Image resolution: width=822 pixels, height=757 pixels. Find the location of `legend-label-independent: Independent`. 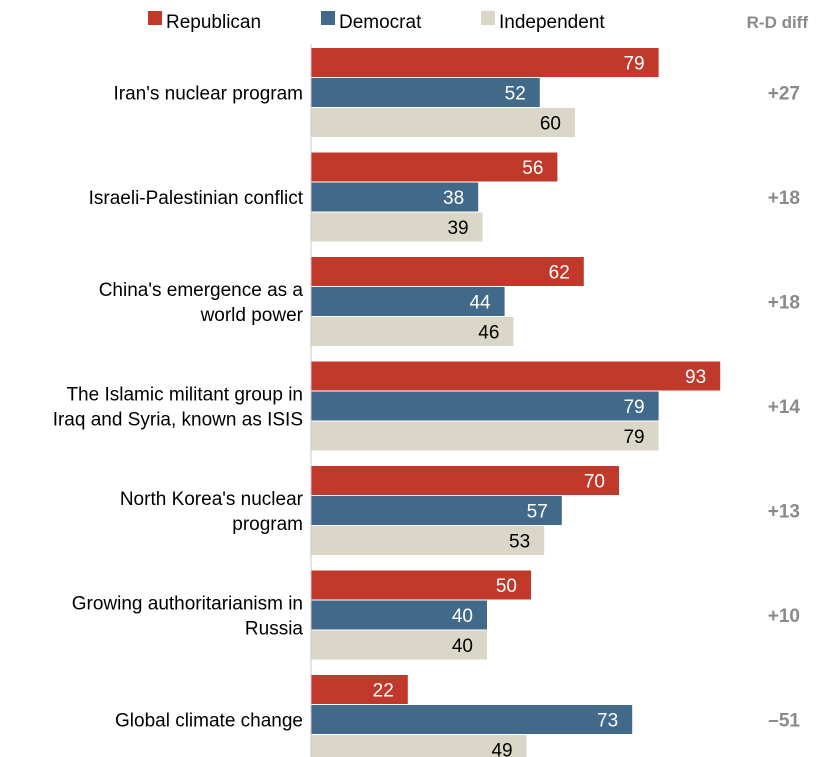

legend-label-independent: Independent is located at coordinates (552, 22).